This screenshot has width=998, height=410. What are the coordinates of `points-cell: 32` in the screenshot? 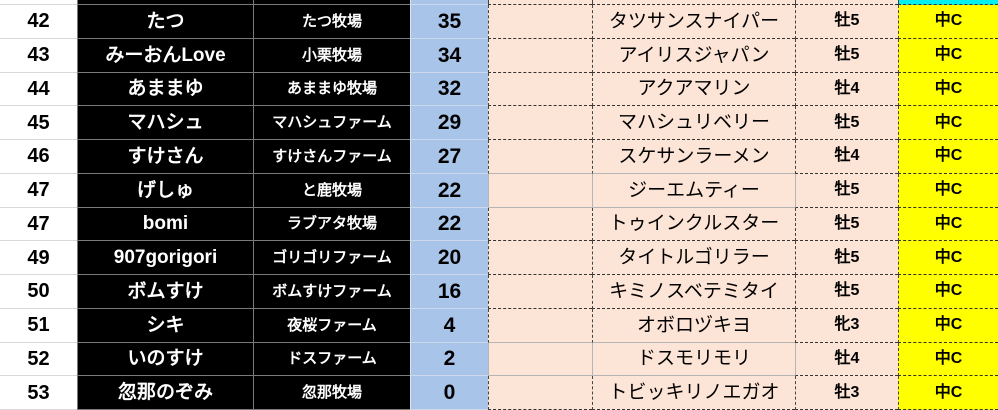 It's located at (449, 89).